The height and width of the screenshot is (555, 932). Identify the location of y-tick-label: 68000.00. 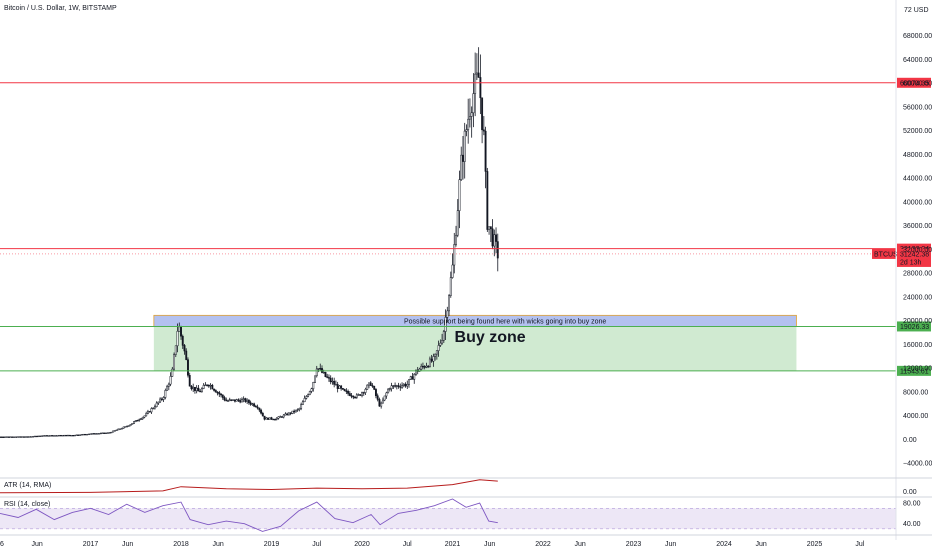
(917, 36).